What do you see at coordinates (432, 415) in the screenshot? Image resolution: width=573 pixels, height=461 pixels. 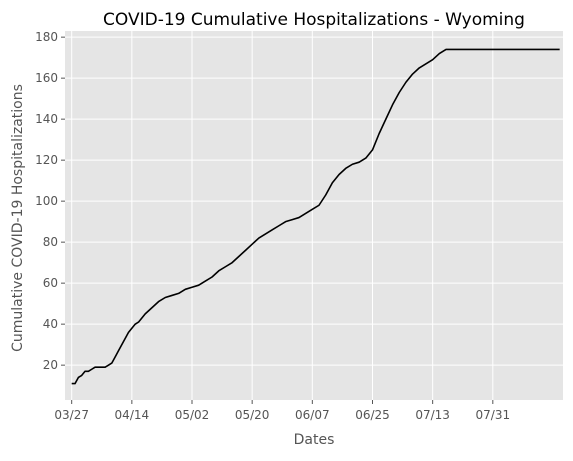 I see `x-tick-label: 07/13` at bounding box center [432, 415].